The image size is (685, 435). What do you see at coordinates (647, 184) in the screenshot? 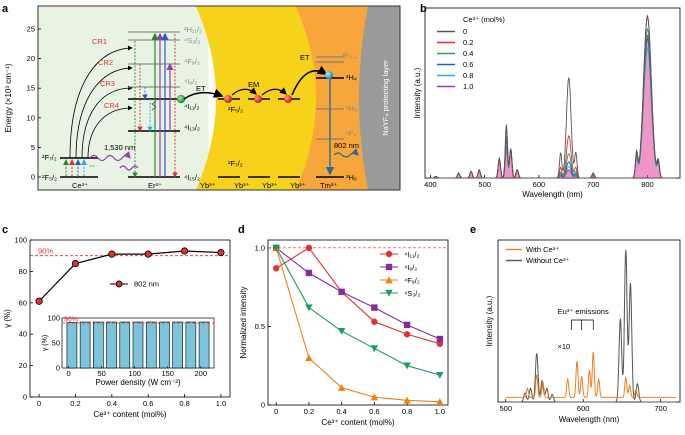
I see `x-tick-label: 800` at bounding box center [647, 184].